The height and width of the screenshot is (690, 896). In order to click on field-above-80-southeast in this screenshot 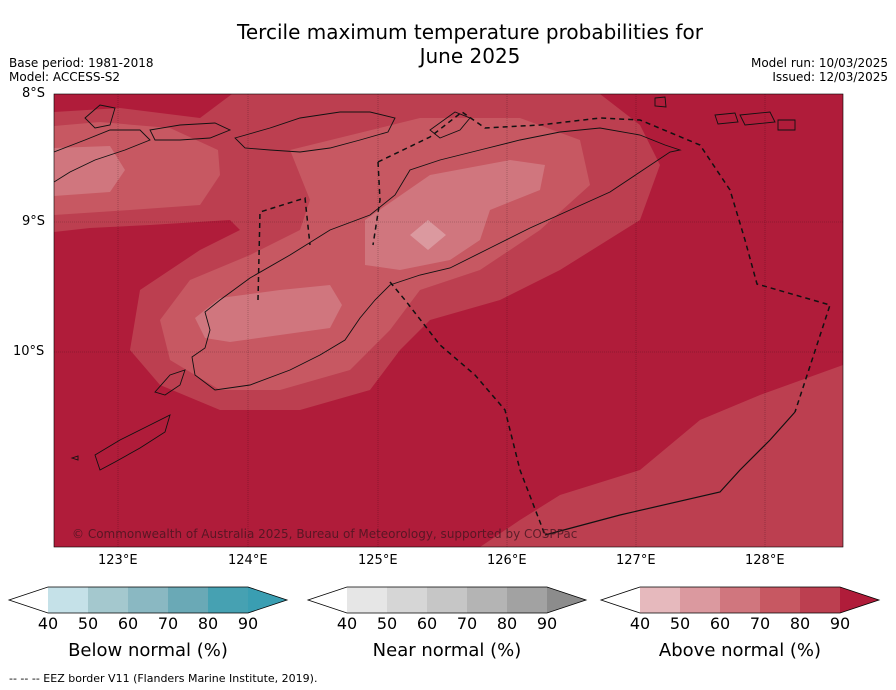, I will do `click(661, 456)`.